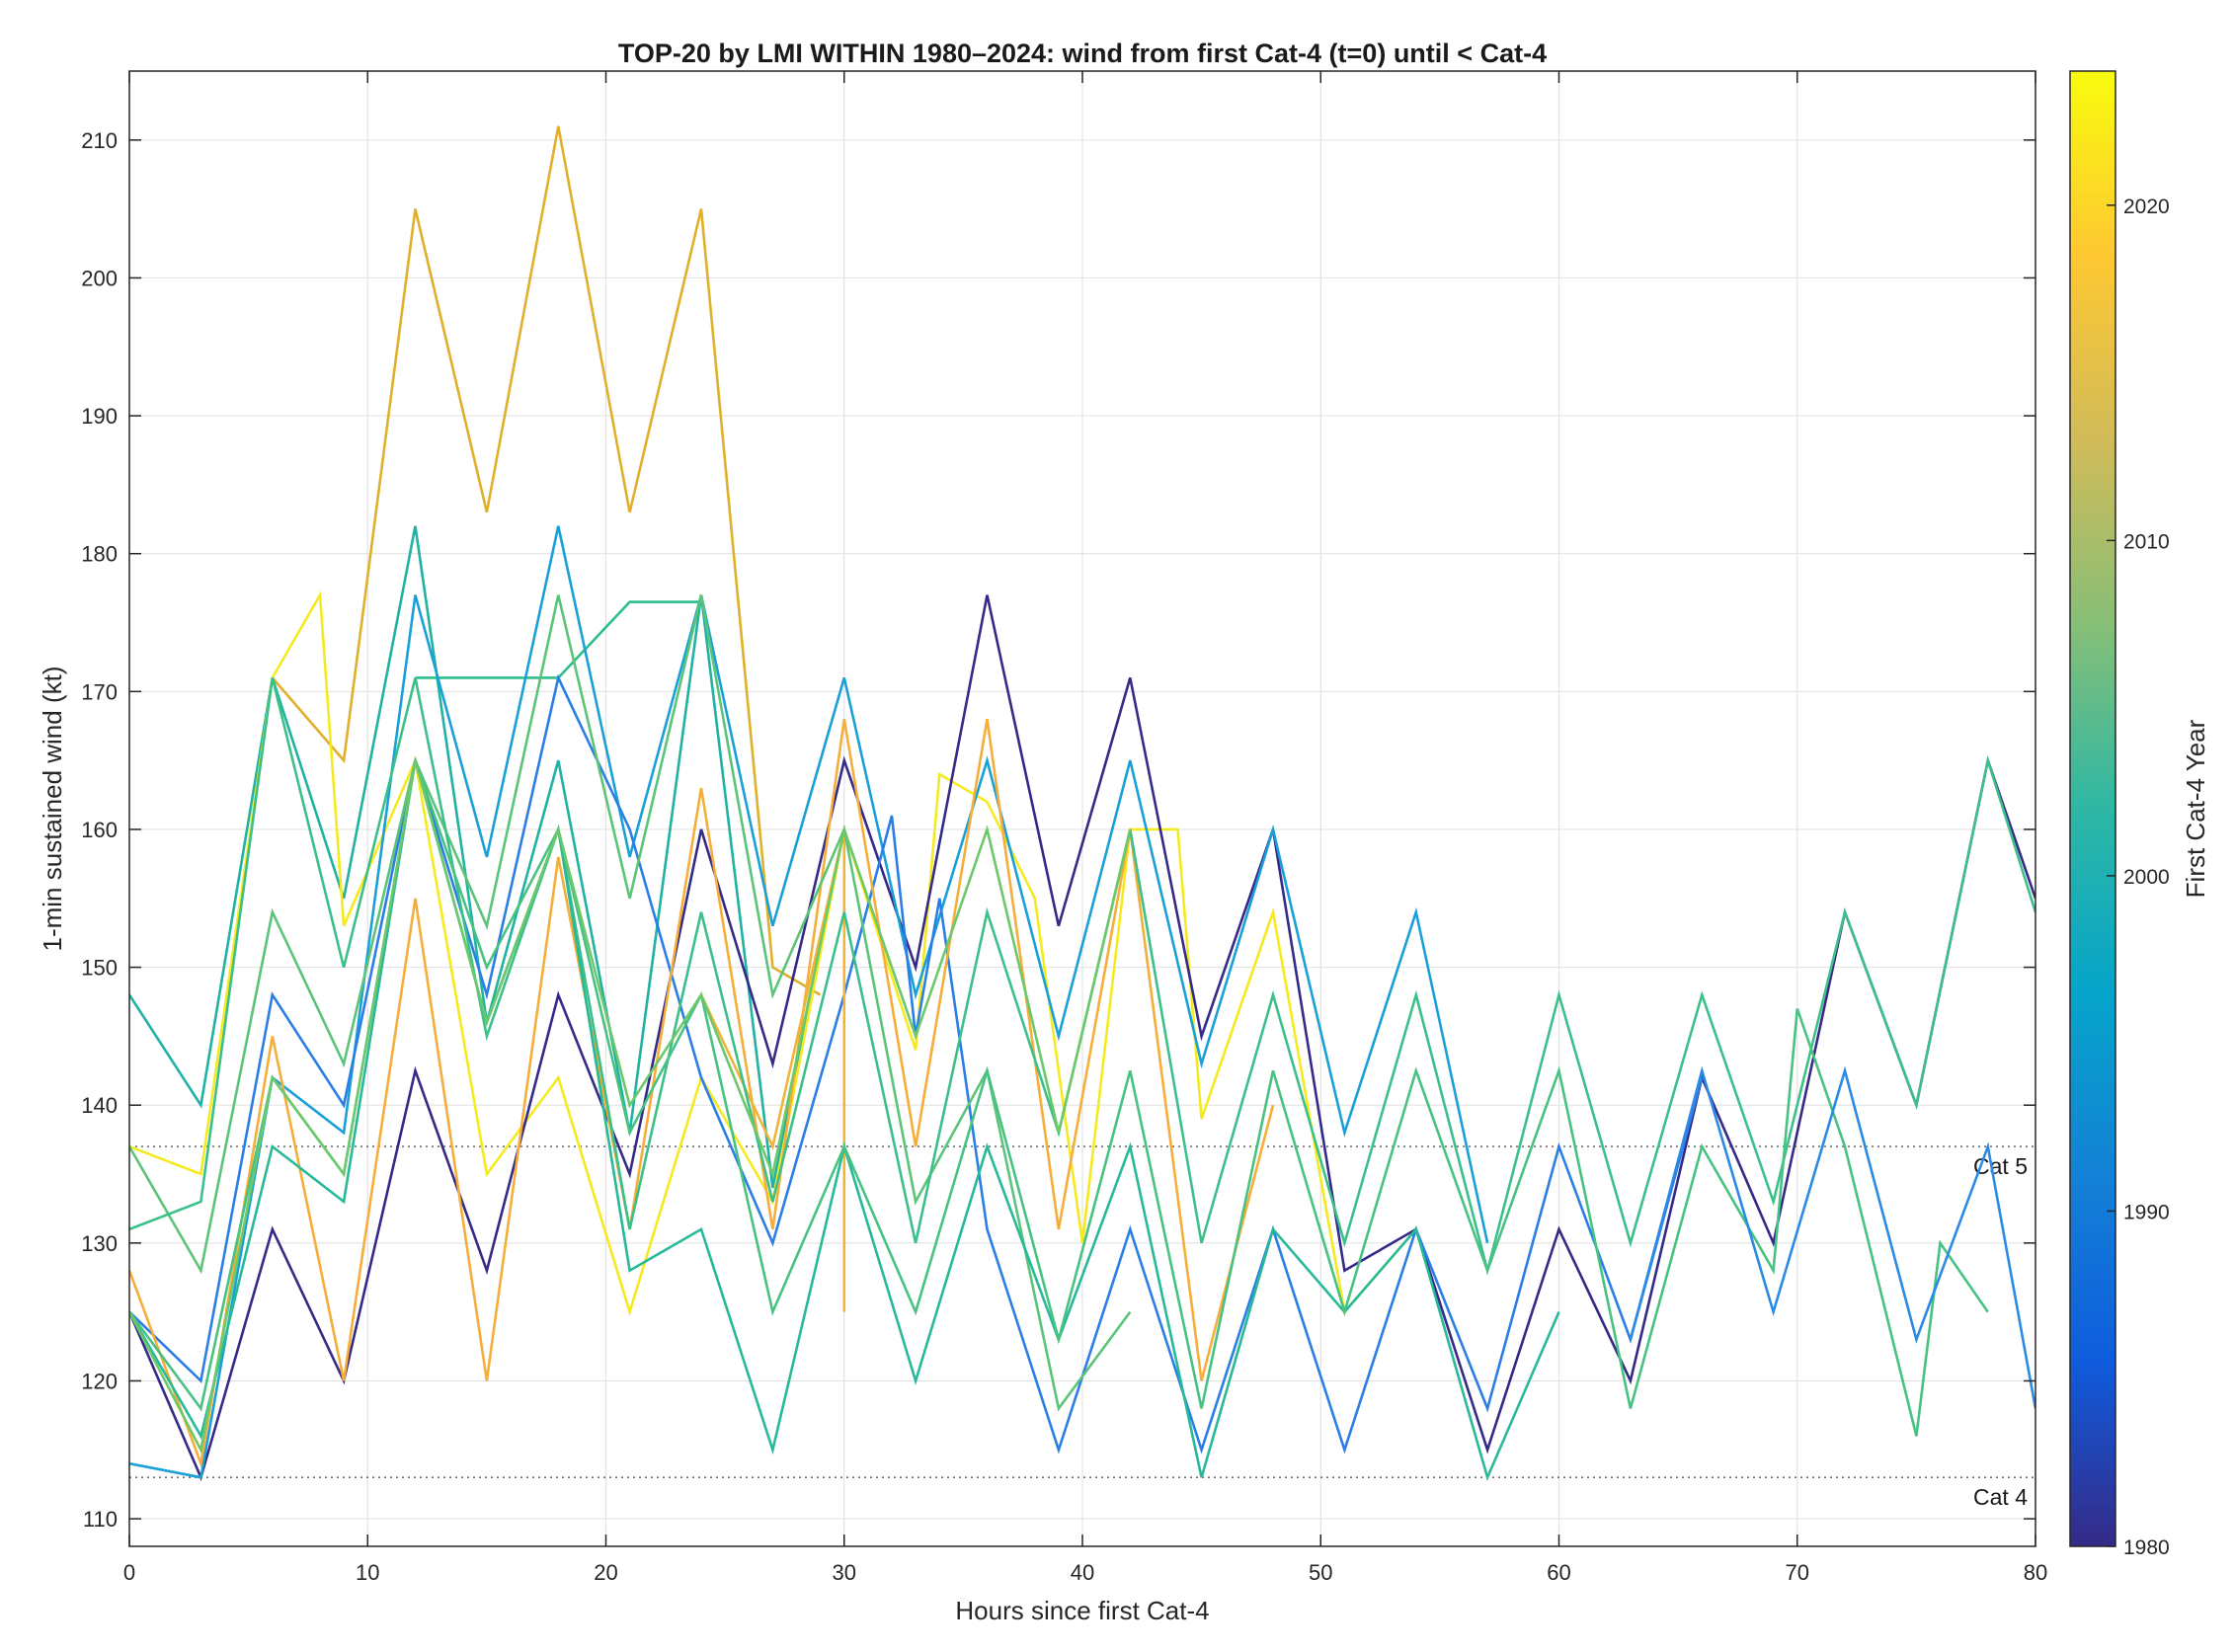  What do you see at coordinates (1320, 1572) in the screenshot?
I see `x-tick-label: 50` at bounding box center [1320, 1572].